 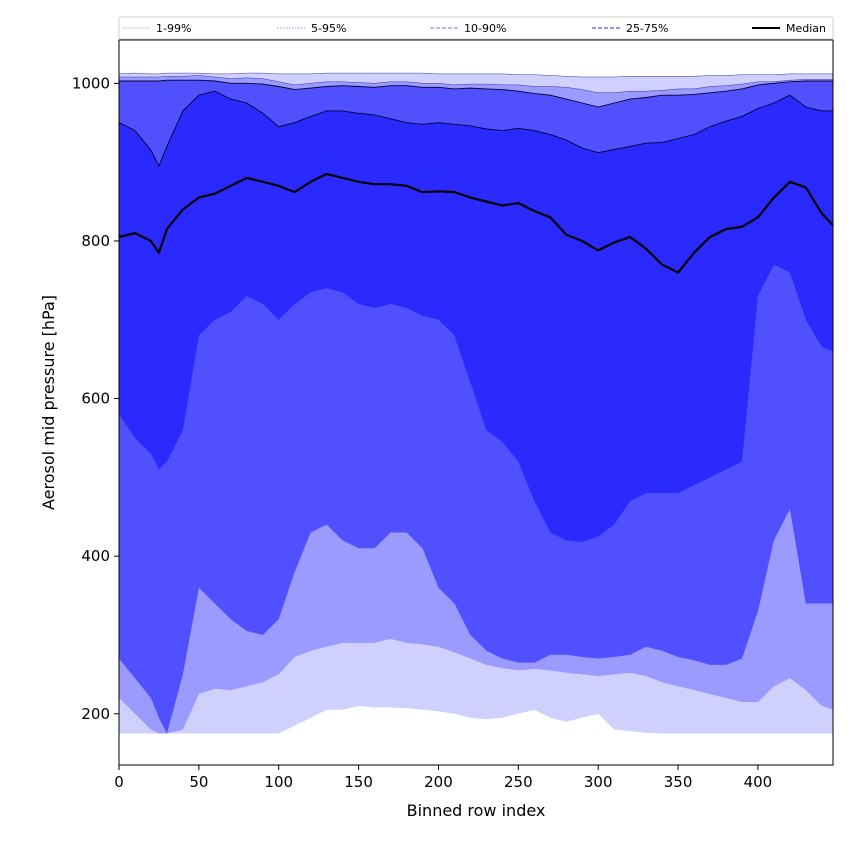 I want to click on legend-item-5-95pct: 5-95%, so click(x=311, y=28).